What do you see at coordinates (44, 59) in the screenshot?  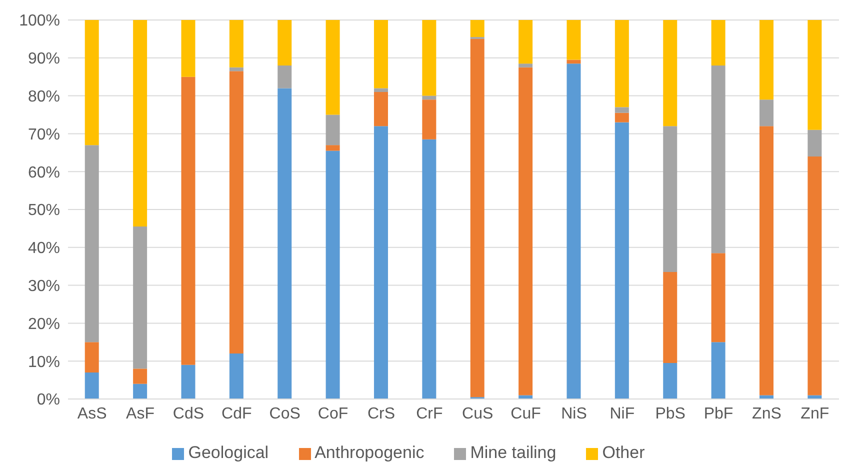 I see `y-tick-label: 90%` at bounding box center [44, 59].